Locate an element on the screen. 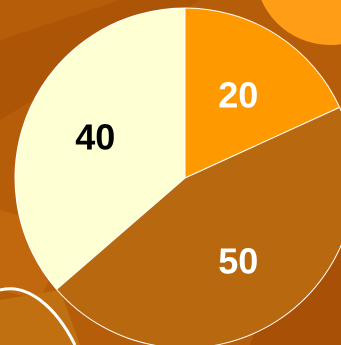  background-circle is located at coordinates (301, 22).